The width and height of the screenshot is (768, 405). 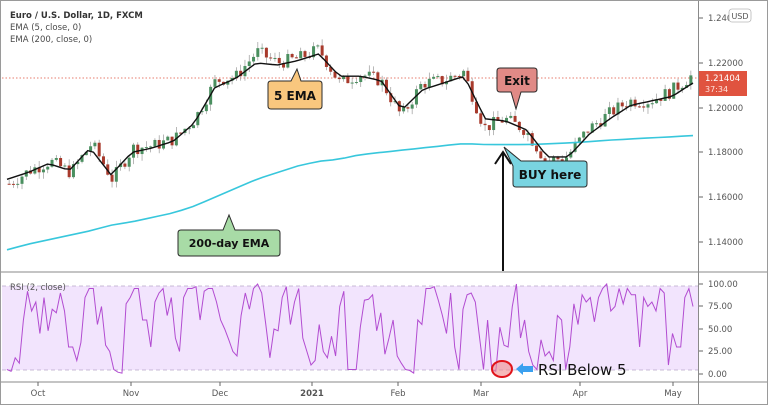 What do you see at coordinates (229, 243) in the screenshot?
I see `callout-200-ema-text: 200-day EMA` at bounding box center [229, 243].